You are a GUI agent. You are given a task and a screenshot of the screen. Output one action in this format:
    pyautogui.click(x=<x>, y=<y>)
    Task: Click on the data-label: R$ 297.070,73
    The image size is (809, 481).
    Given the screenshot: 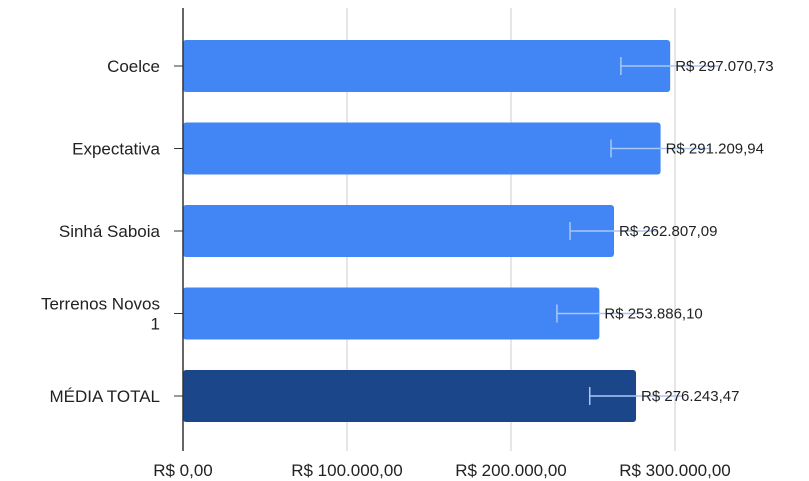 What is the action you would take?
    pyautogui.click(x=724, y=66)
    